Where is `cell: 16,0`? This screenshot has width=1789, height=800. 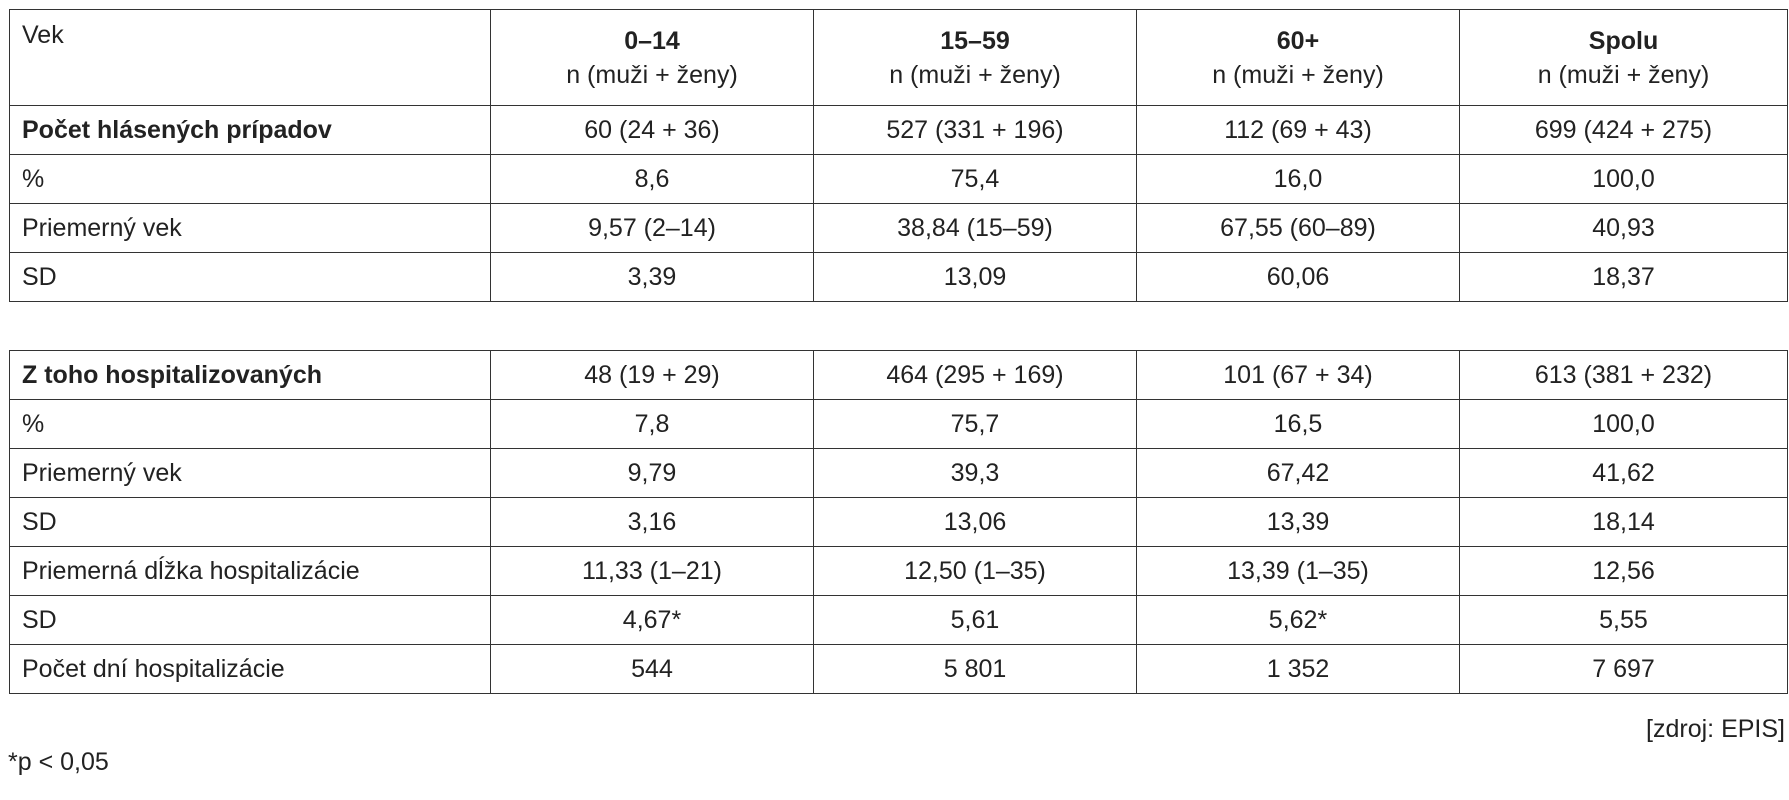 cell: 16,0 is located at coordinates (1298, 179).